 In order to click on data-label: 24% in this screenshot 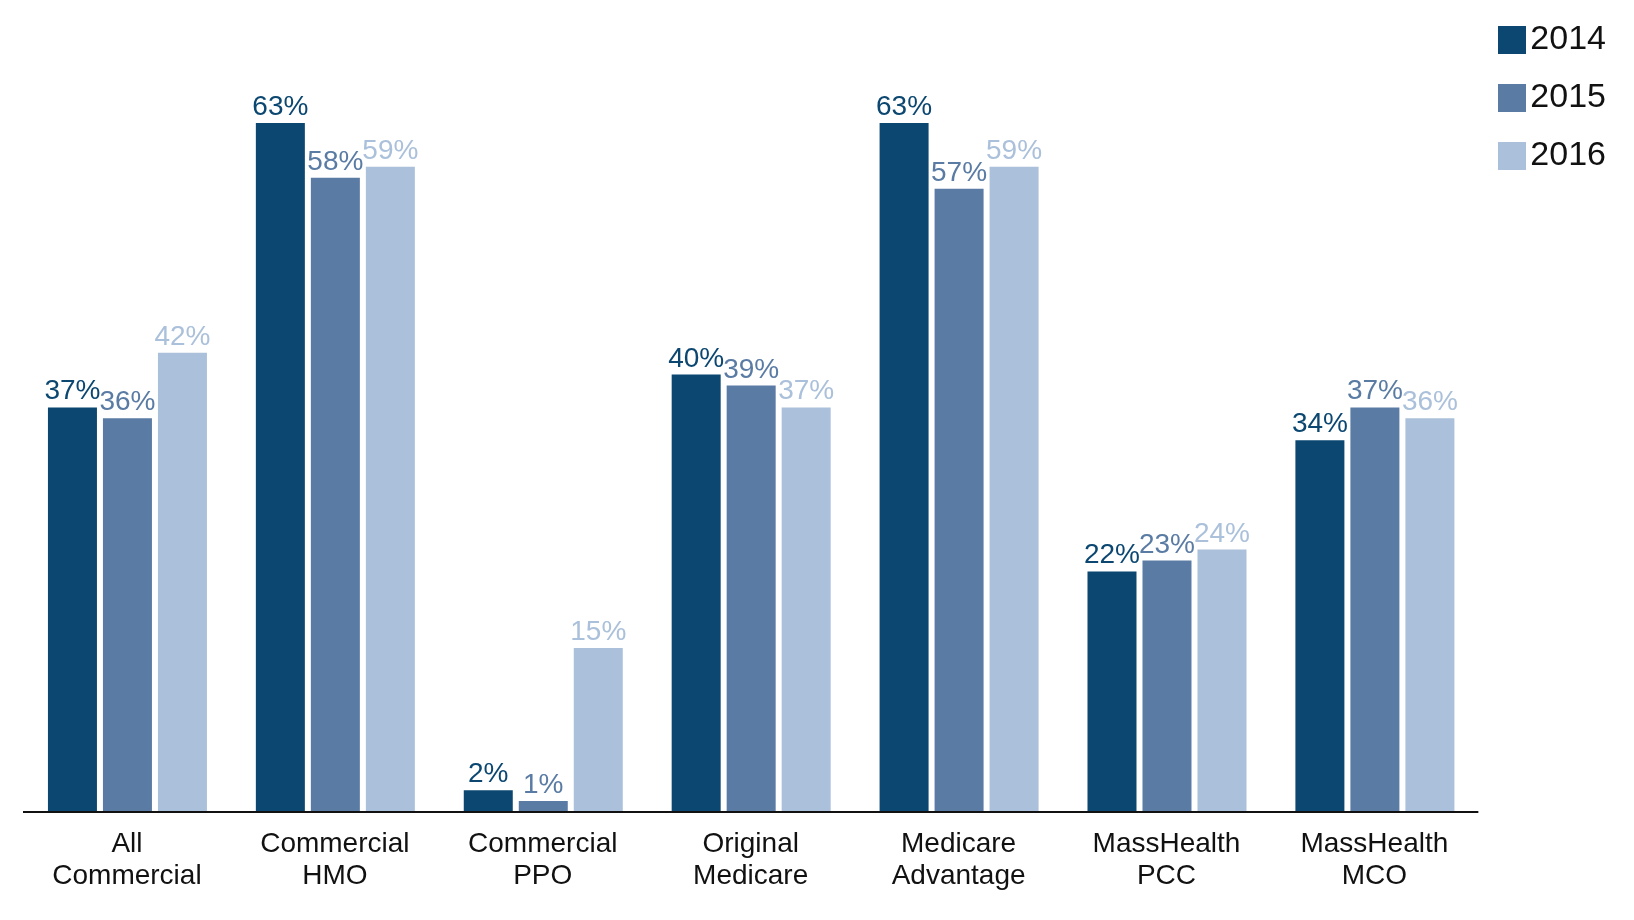, I will do `click(1222, 532)`.